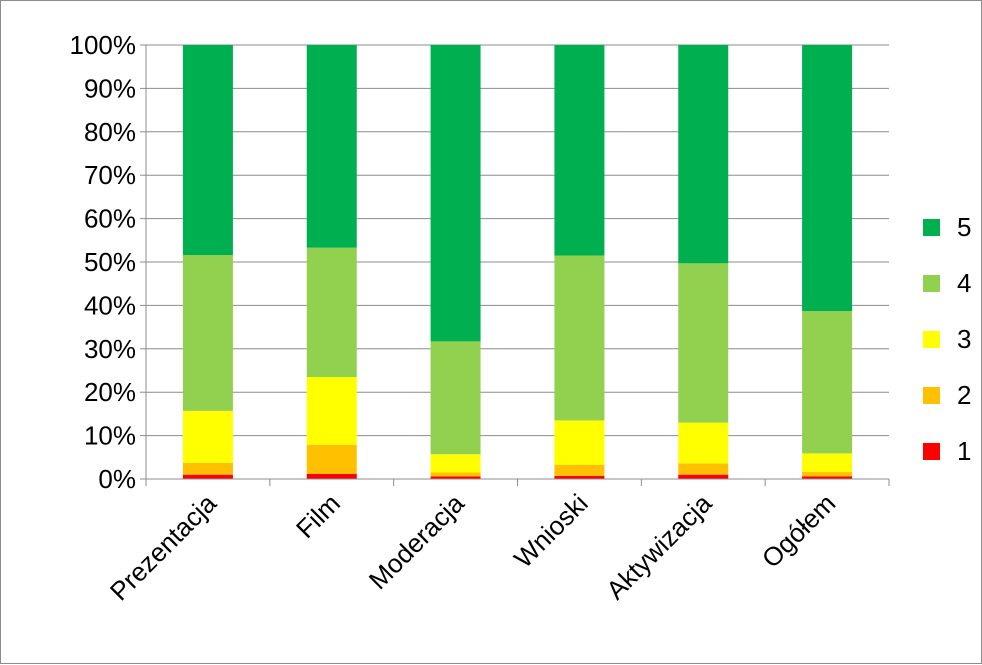  I want to click on x-tick-label: Film, so click(318, 516).